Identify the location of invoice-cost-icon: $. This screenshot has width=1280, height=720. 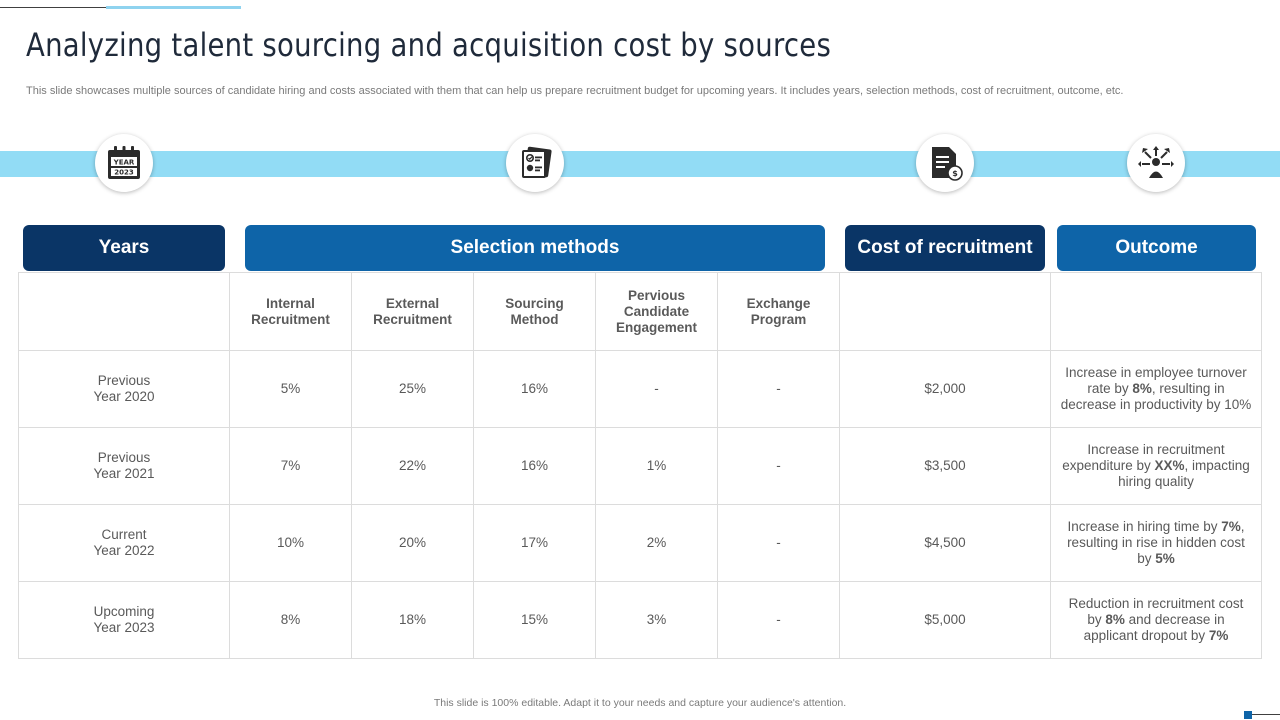
(947, 164).